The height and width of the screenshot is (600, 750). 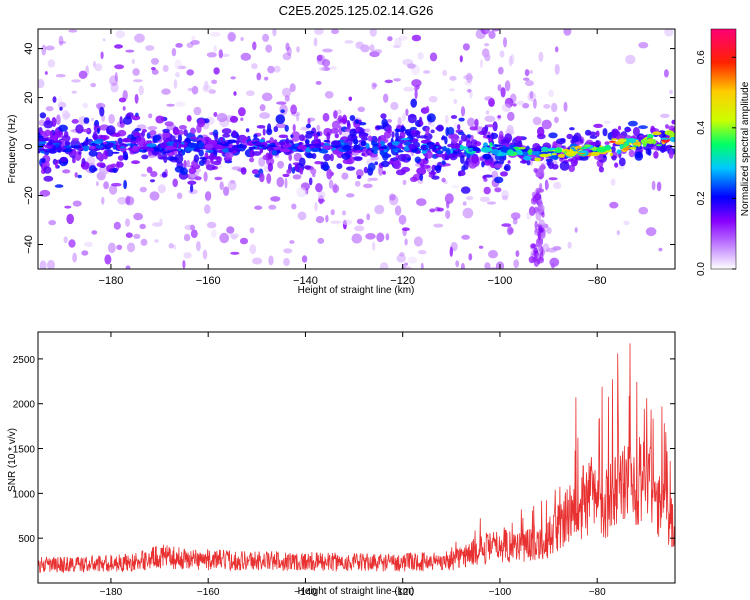 I want to click on snr-x-tick-label: −120, so click(x=402, y=592).